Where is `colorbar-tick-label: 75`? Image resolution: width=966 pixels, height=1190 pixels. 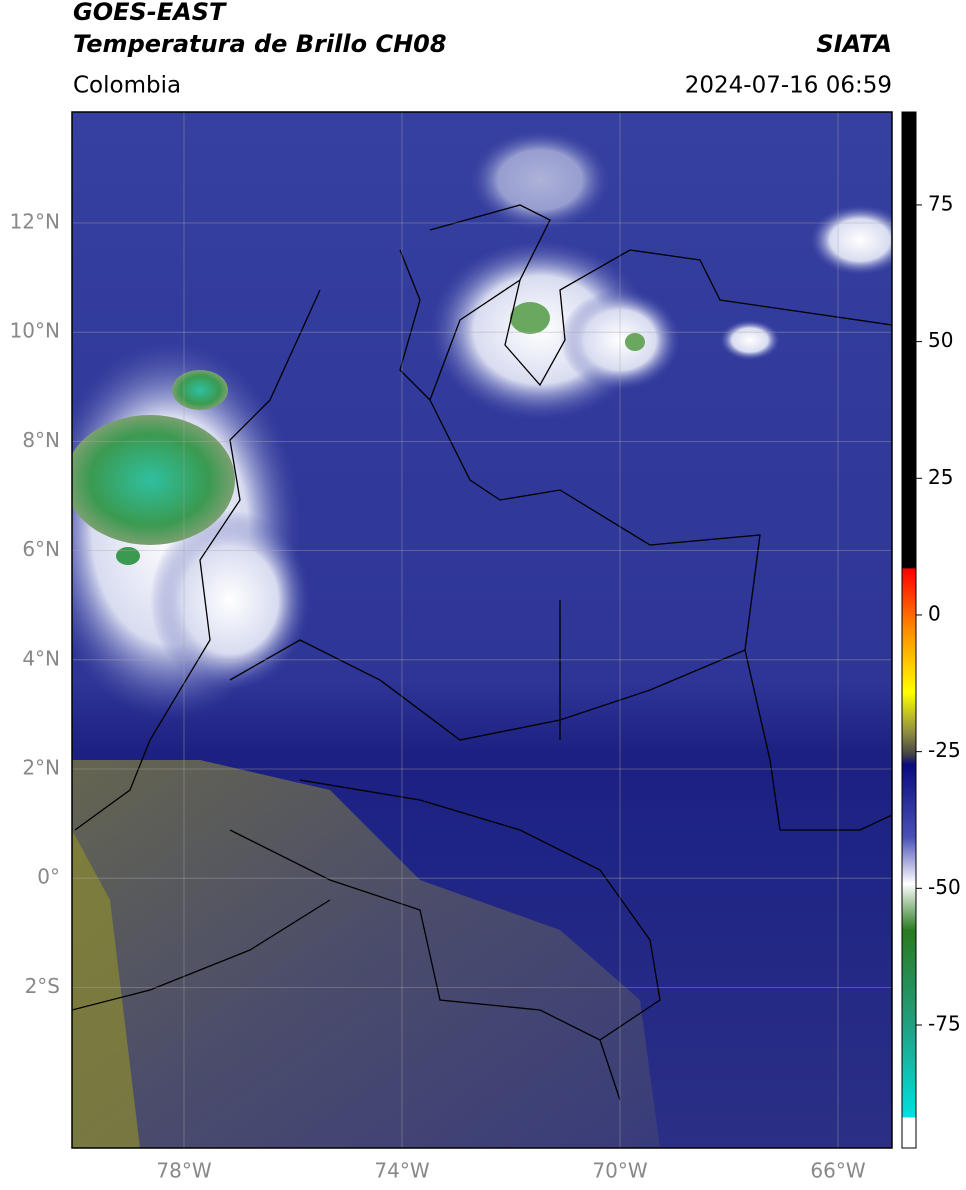 colorbar-tick-label: 75 is located at coordinates (940, 203).